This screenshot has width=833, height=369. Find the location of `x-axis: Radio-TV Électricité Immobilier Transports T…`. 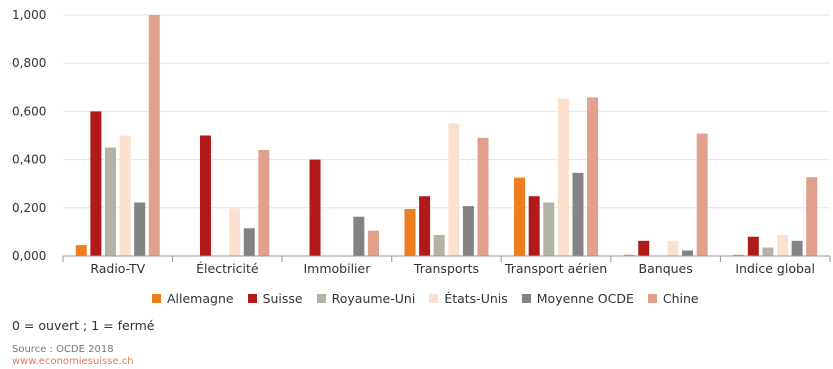

x-axis: Radio-TV Électricité Immobilier Transports T… is located at coordinates (446, 265).